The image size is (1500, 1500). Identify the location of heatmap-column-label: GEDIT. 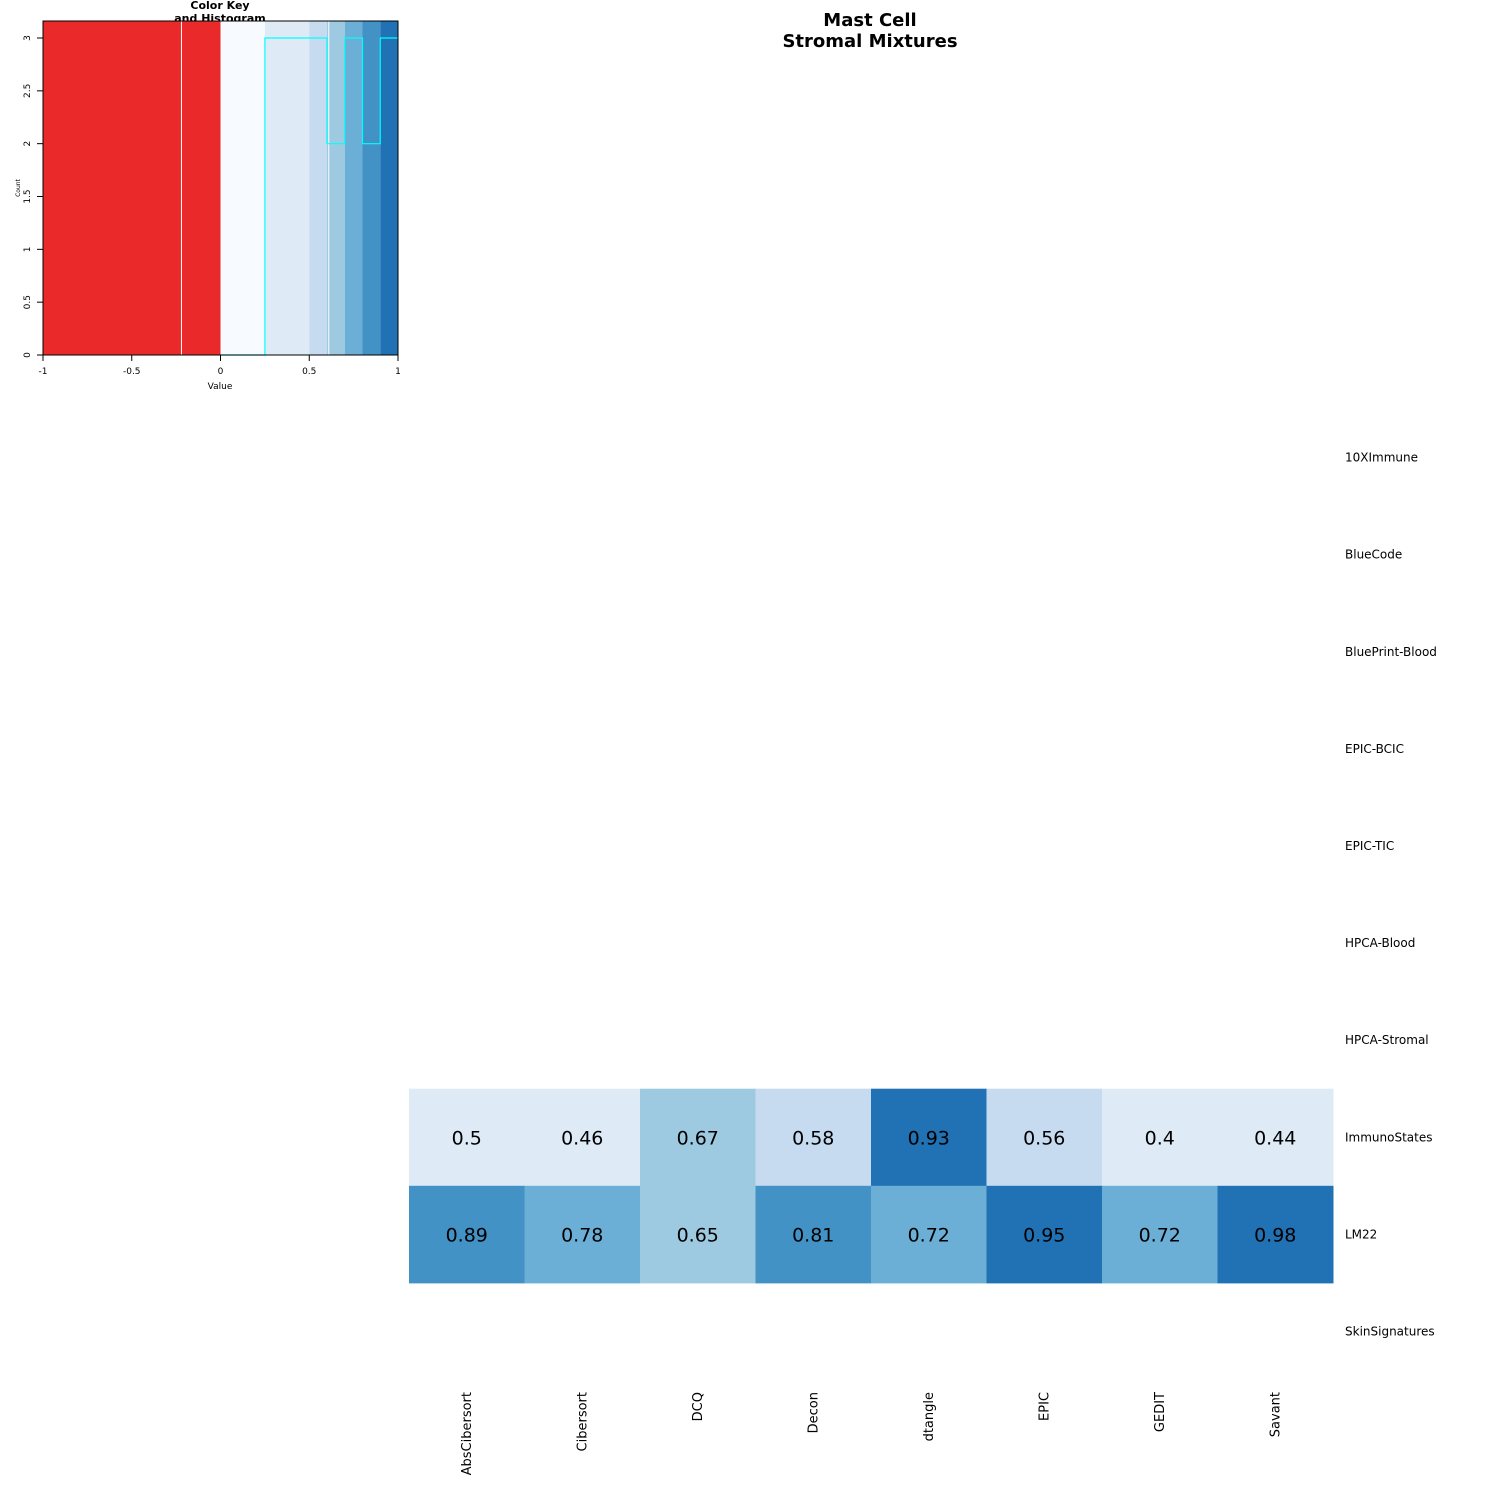
(1160, 1412).